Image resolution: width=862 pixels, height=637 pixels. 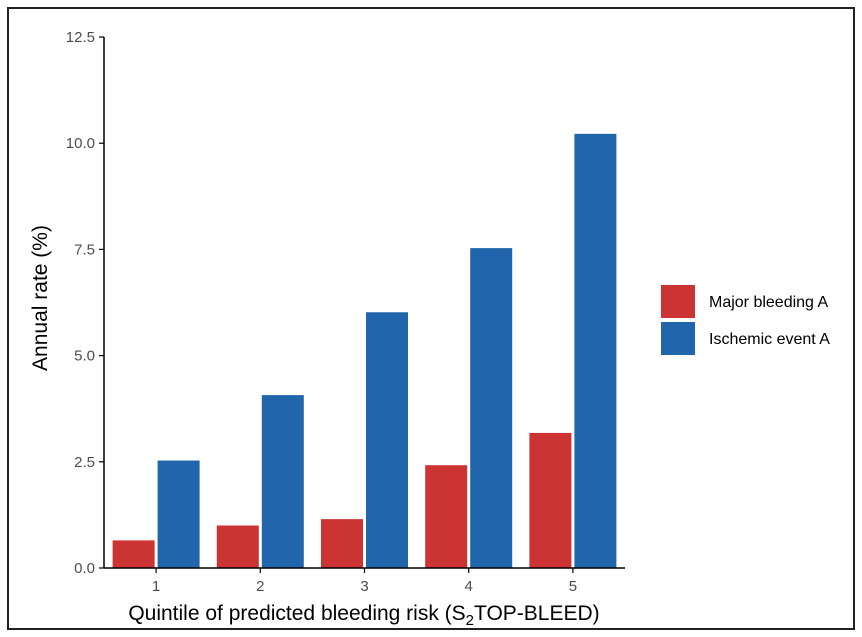 What do you see at coordinates (678, 338) in the screenshot?
I see `legend-swatch-ischemic-event` at bounding box center [678, 338].